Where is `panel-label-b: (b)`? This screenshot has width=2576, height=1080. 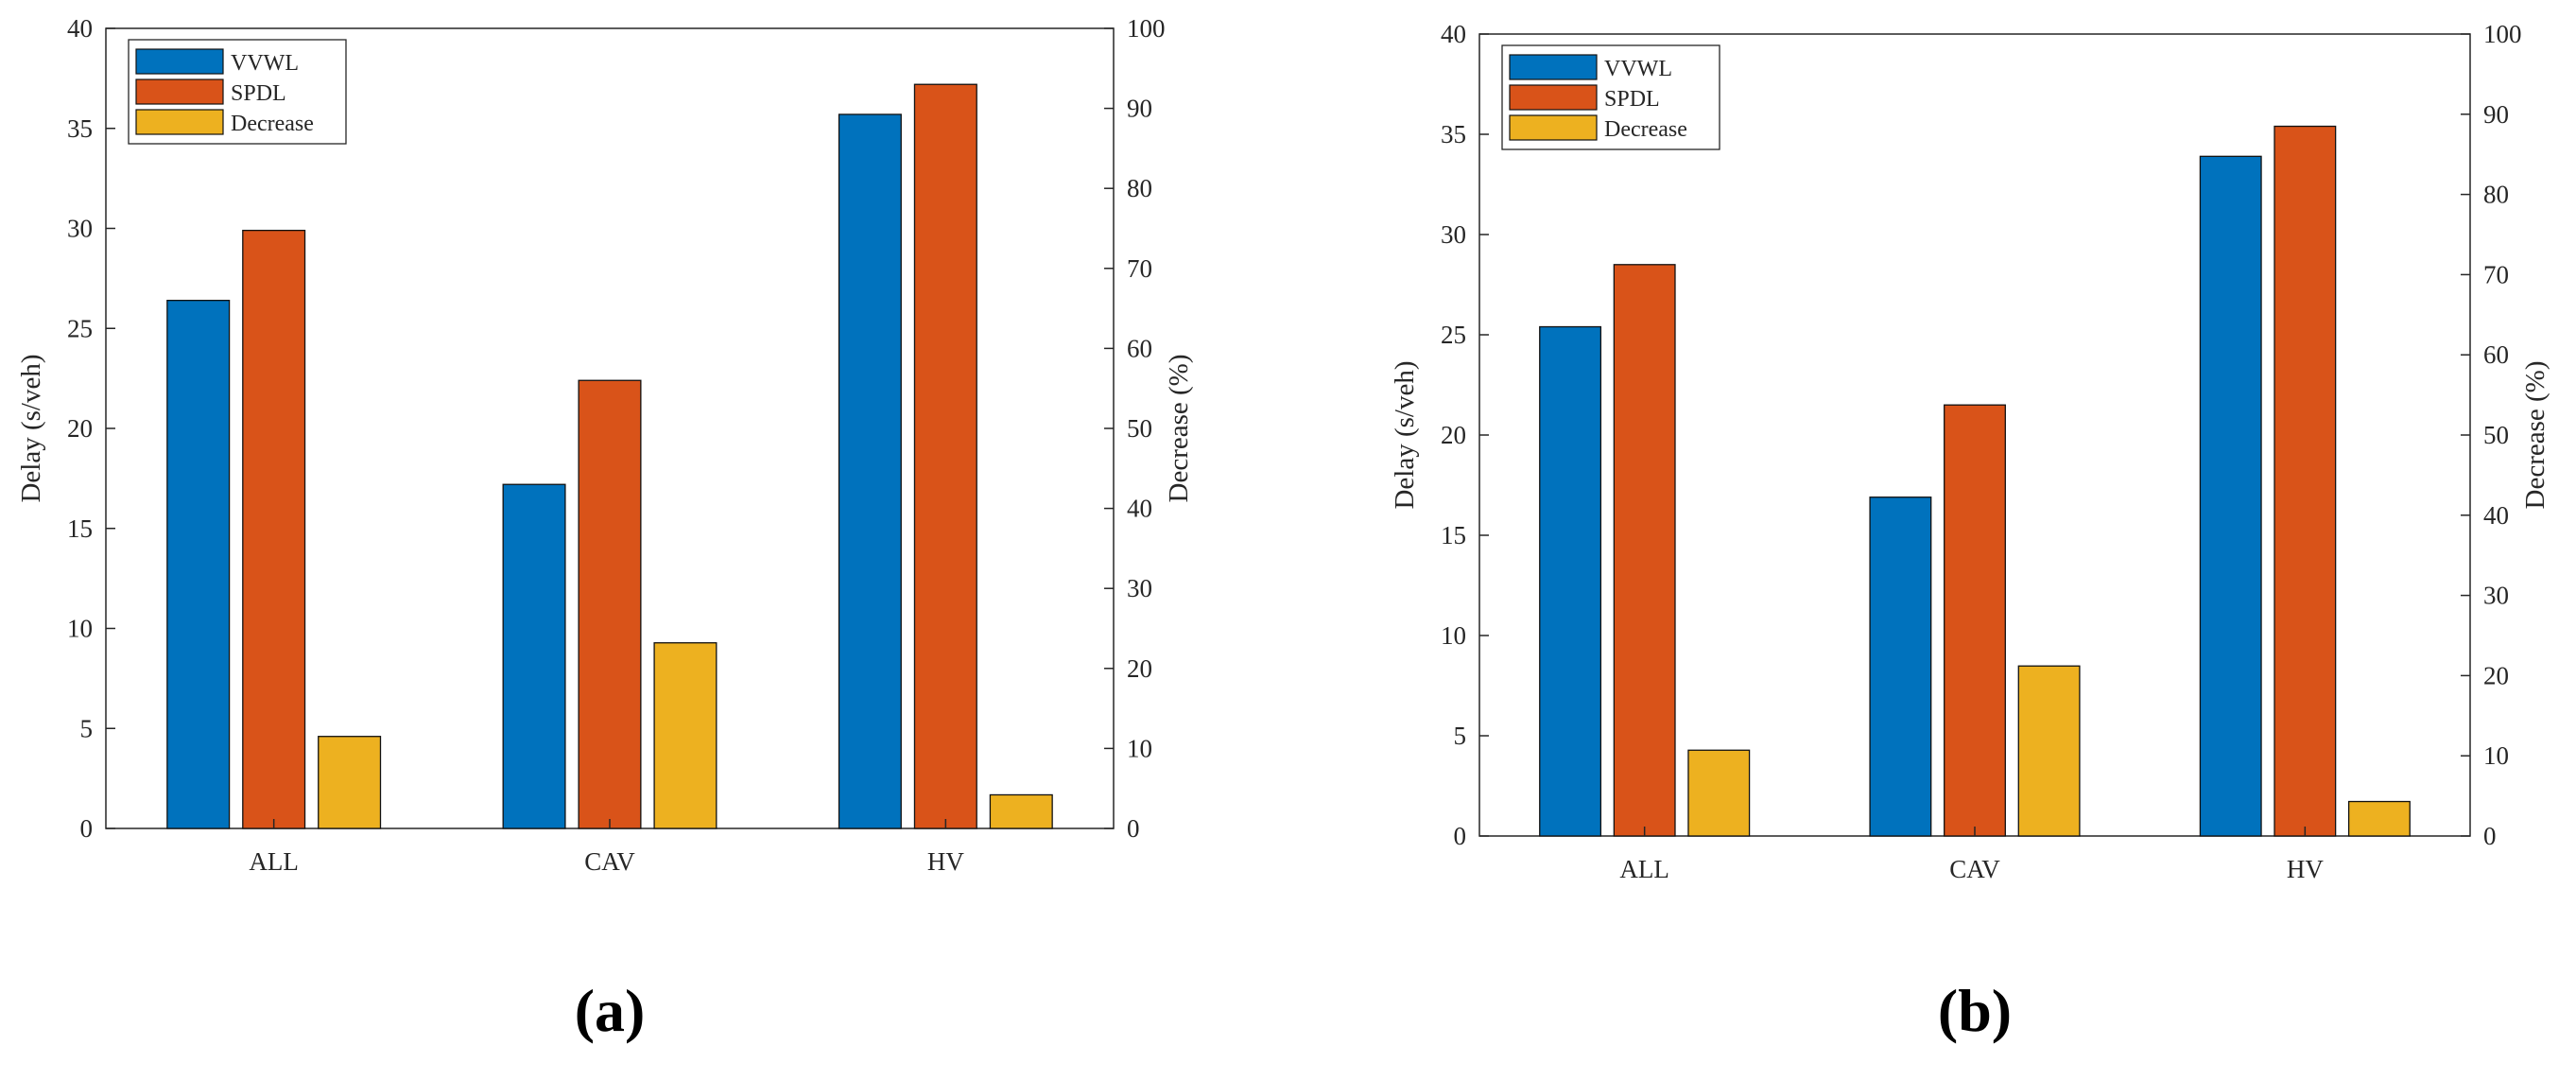 panel-label-b: (b) is located at coordinates (1975, 1010).